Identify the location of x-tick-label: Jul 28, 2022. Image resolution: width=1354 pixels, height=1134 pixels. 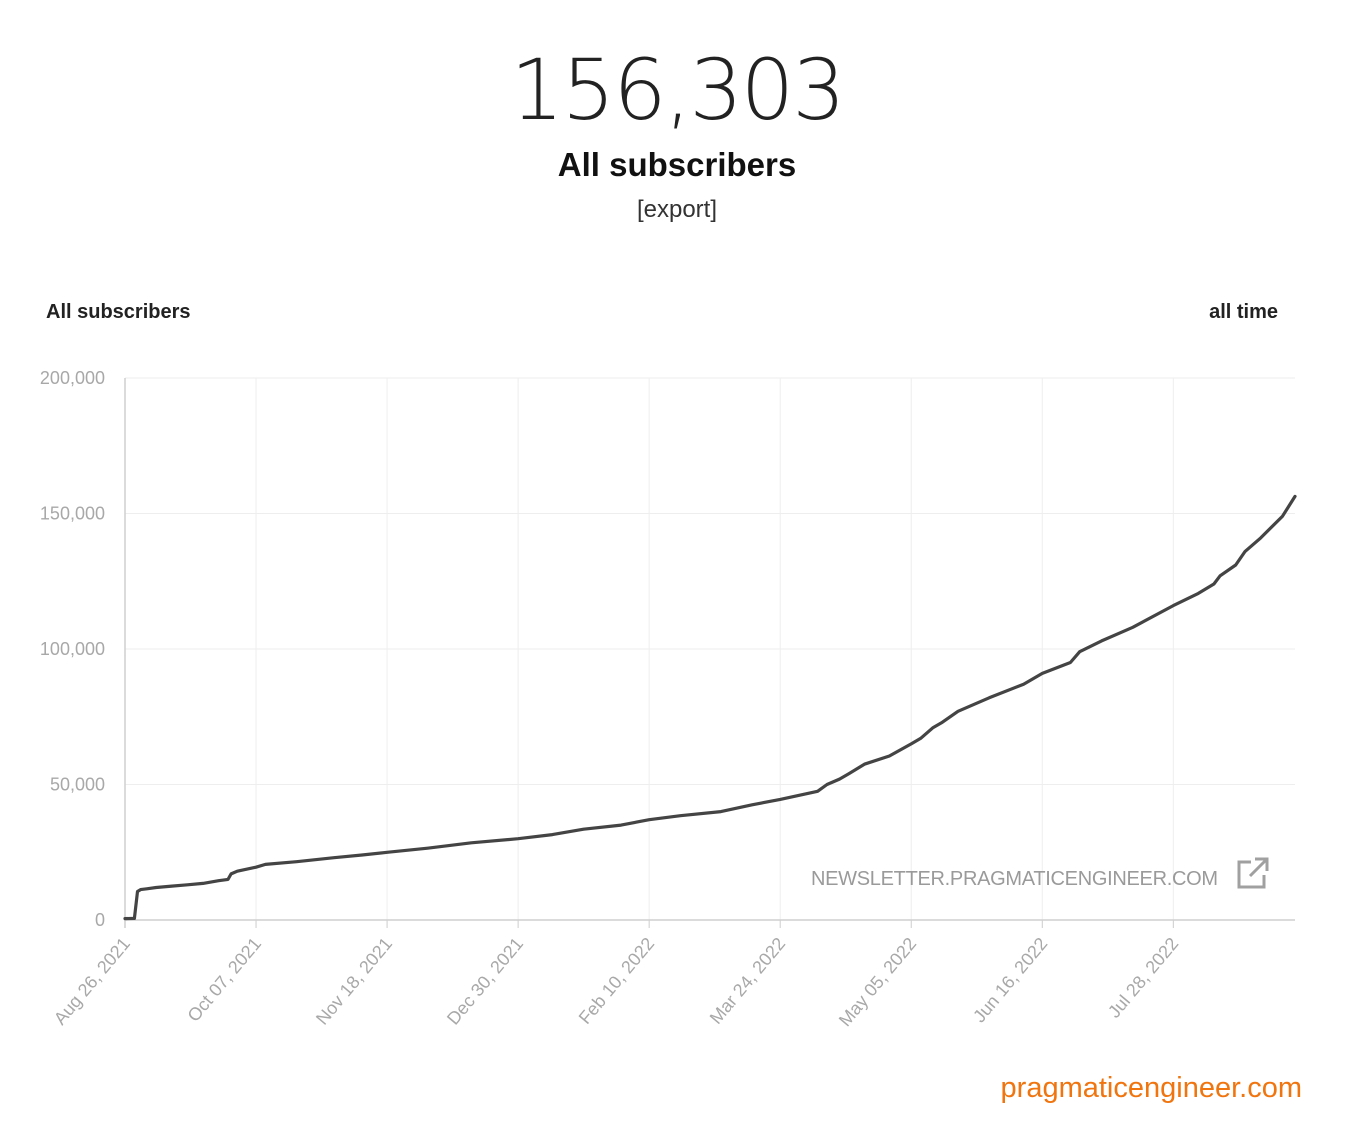
(1143, 978).